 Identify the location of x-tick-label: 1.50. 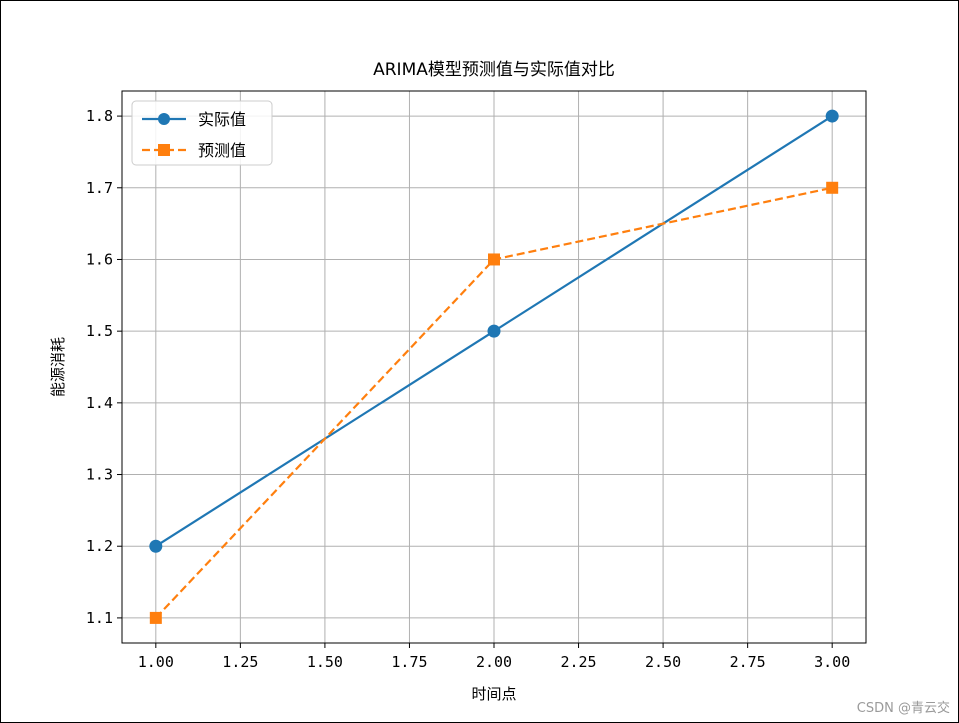
(325, 662).